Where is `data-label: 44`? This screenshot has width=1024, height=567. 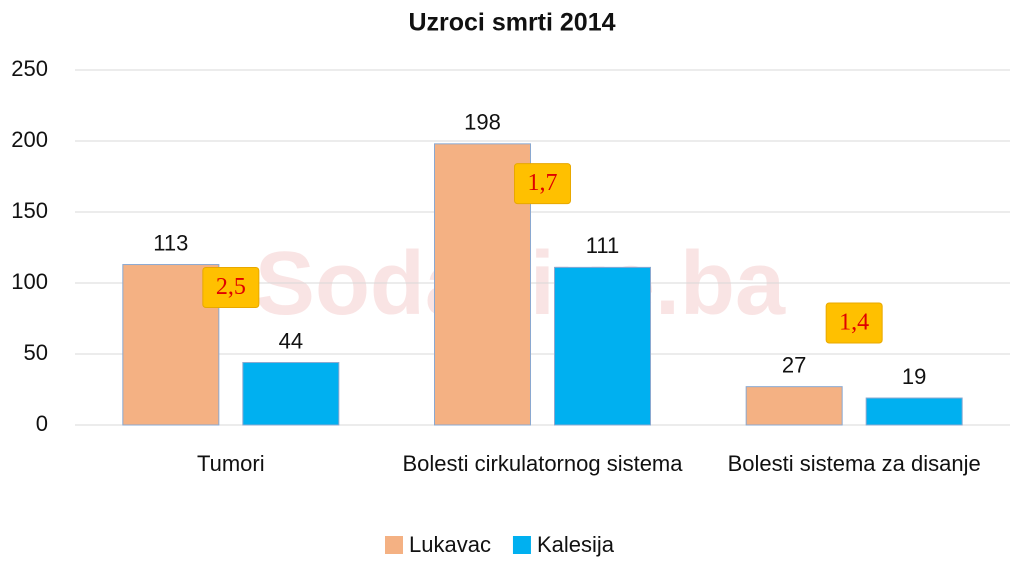
data-label: 44 is located at coordinates (291, 340).